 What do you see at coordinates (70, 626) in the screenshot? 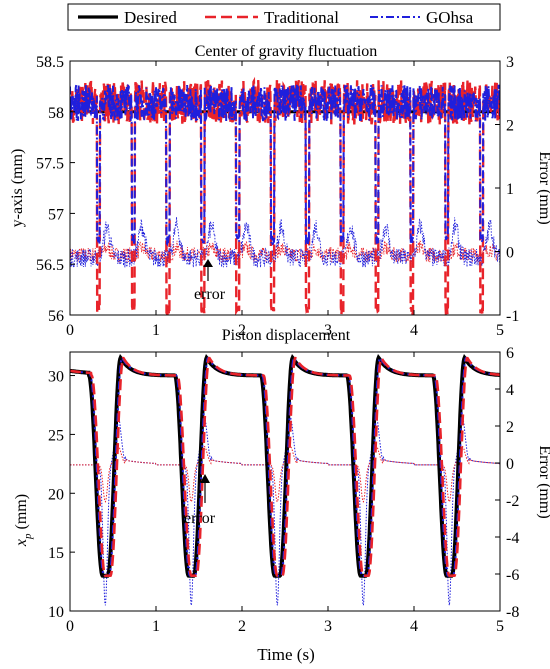
I see `piston-xtick-label: 0` at bounding box center [70, 626].